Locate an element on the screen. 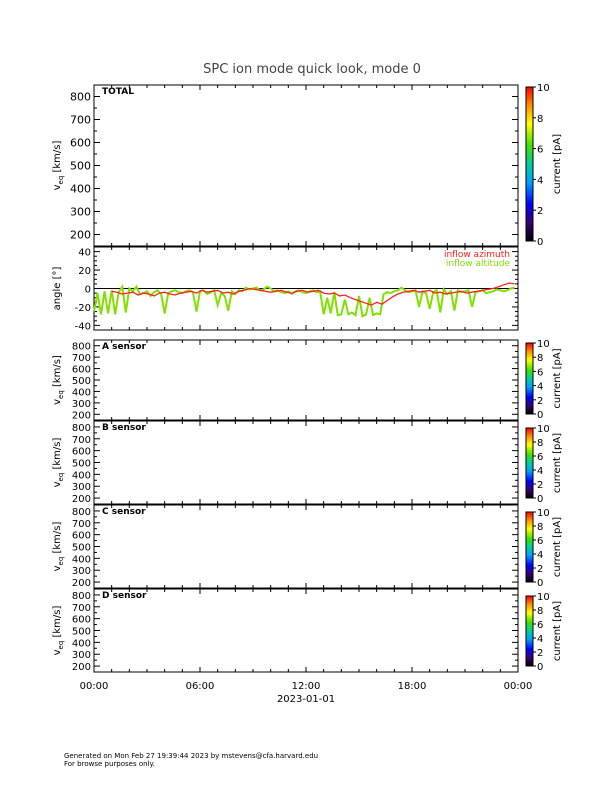  series-line-inflow-azimuth is located at coordinates (313, 294).